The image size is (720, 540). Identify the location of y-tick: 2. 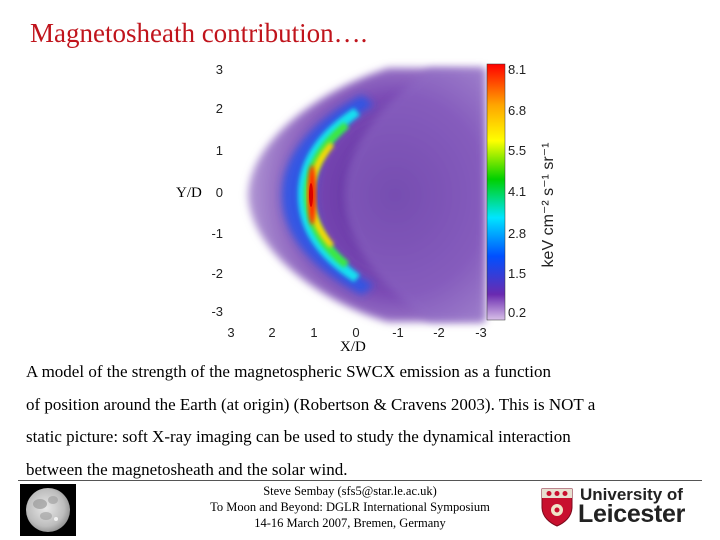
(219, 108).